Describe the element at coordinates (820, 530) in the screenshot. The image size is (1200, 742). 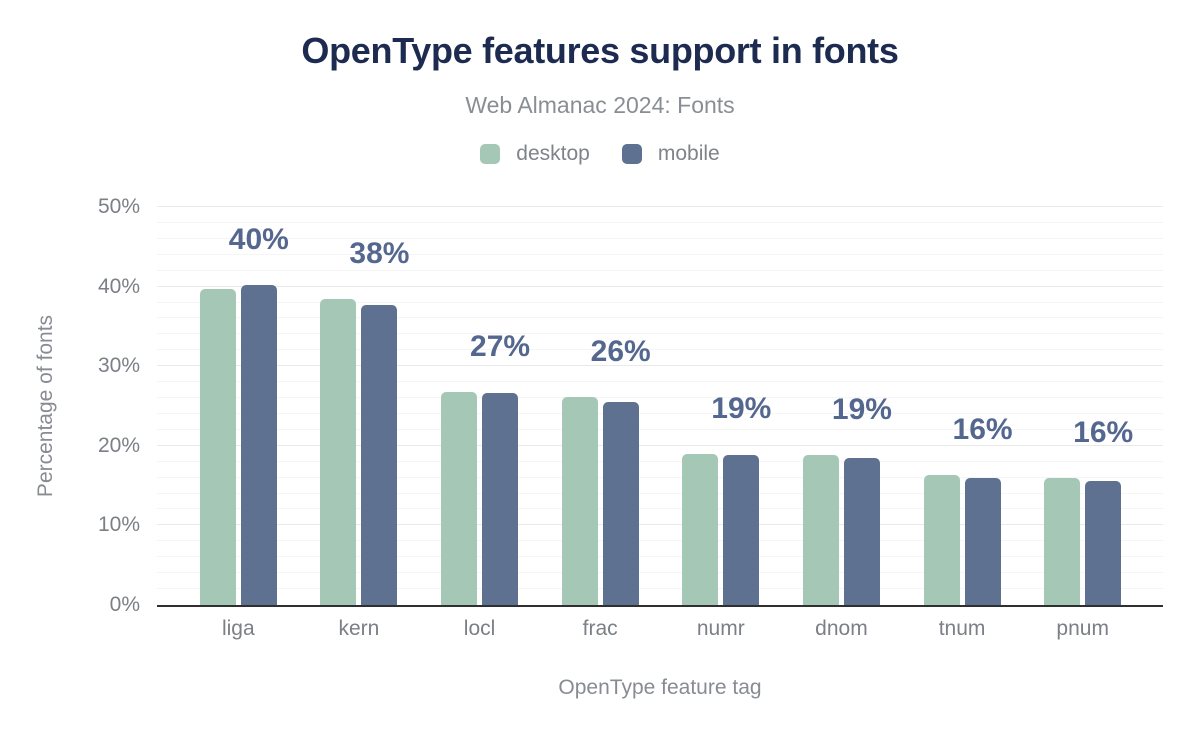
I see `bar-desktop-dnom` at that location.